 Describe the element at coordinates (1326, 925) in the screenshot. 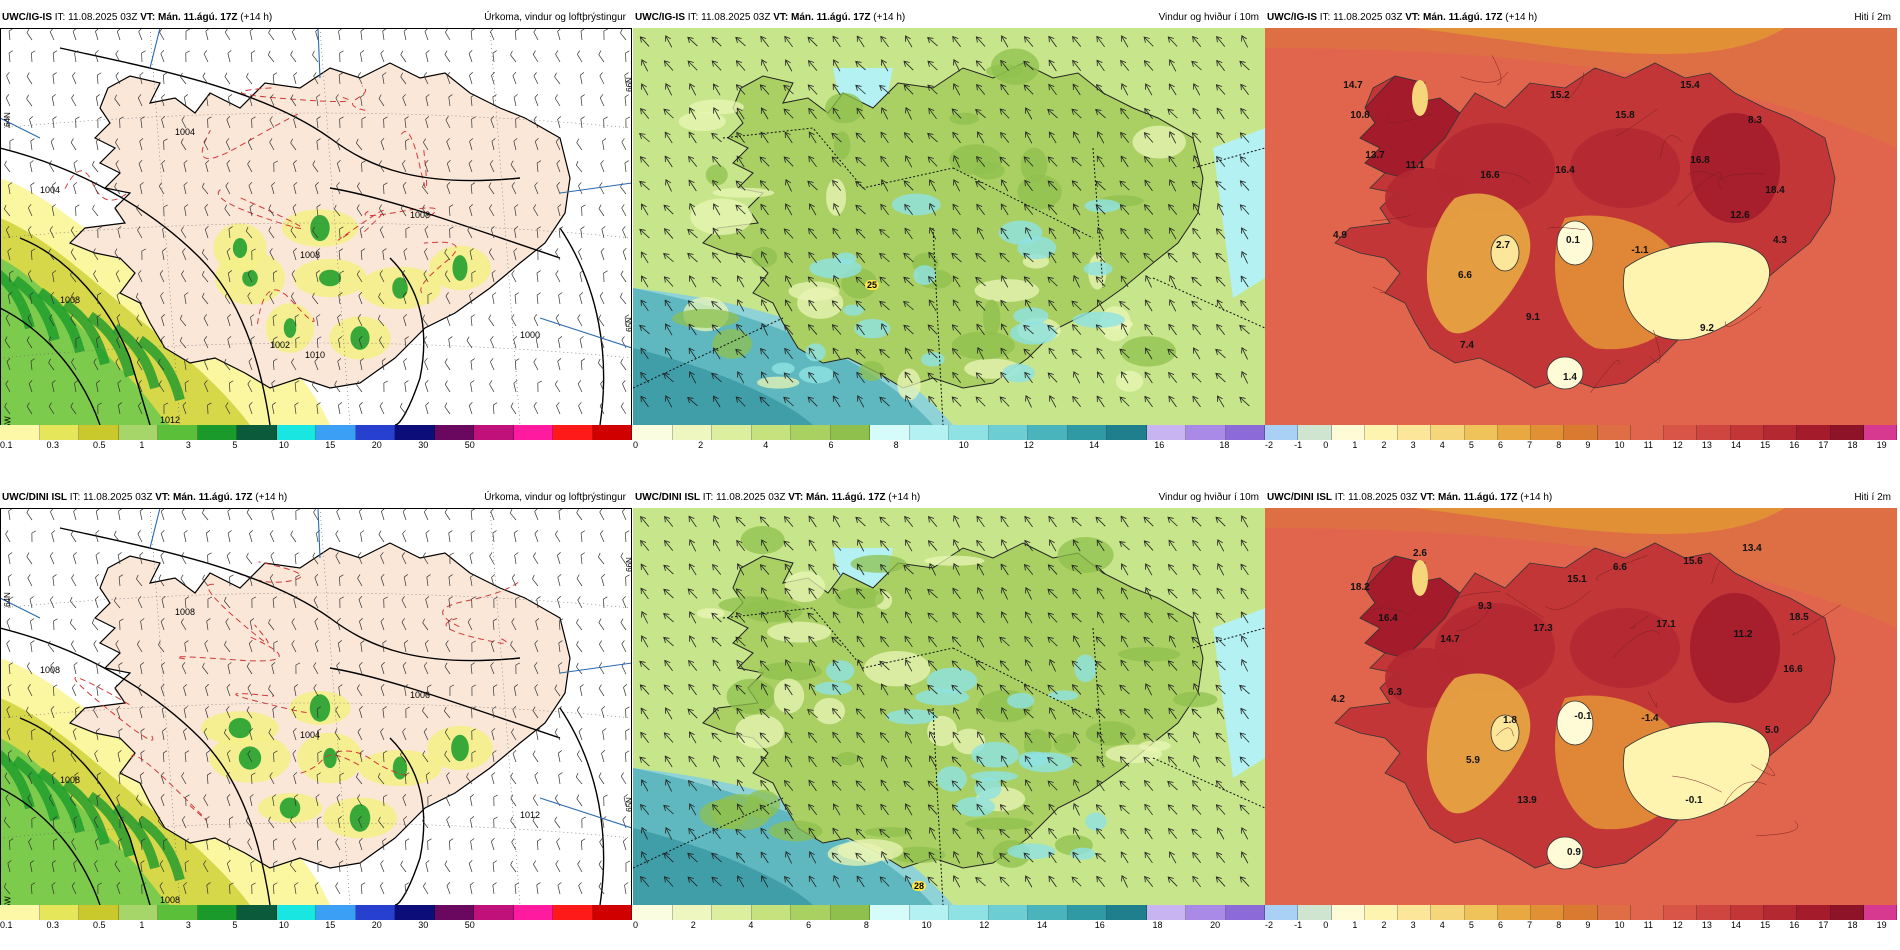

I see `colorbar-tick: 0` at that location.